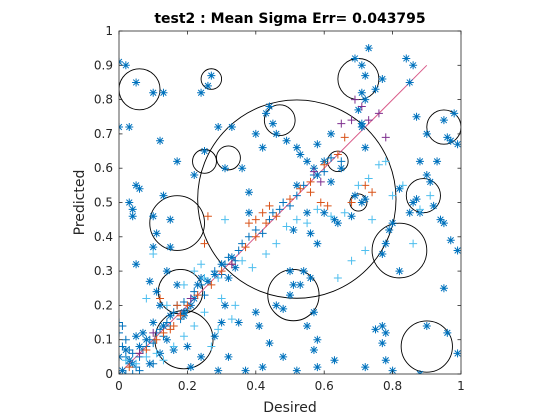 The image size is (560, 420). I want to click on x-tick-label: 0.6, so click(324, 386).